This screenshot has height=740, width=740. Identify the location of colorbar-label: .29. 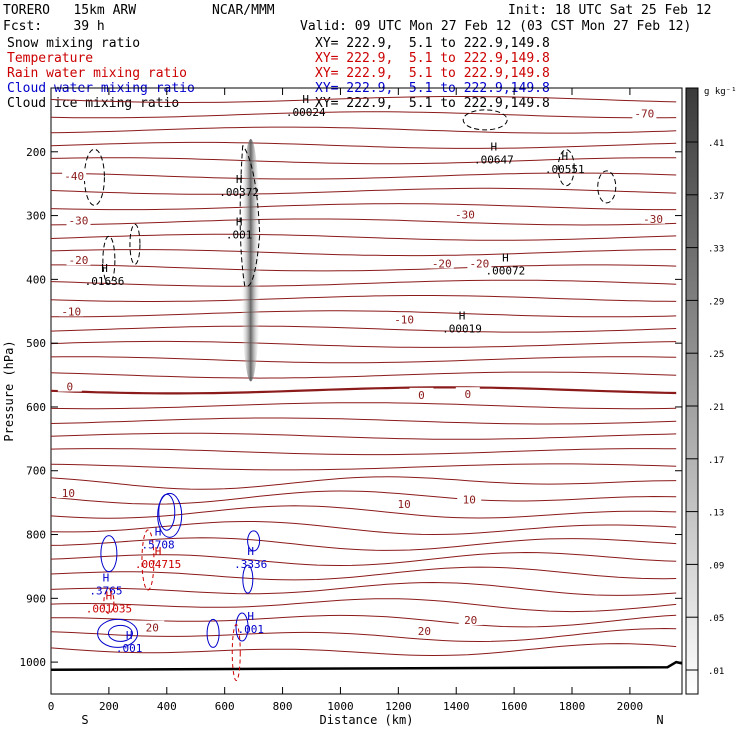
(716, 302).